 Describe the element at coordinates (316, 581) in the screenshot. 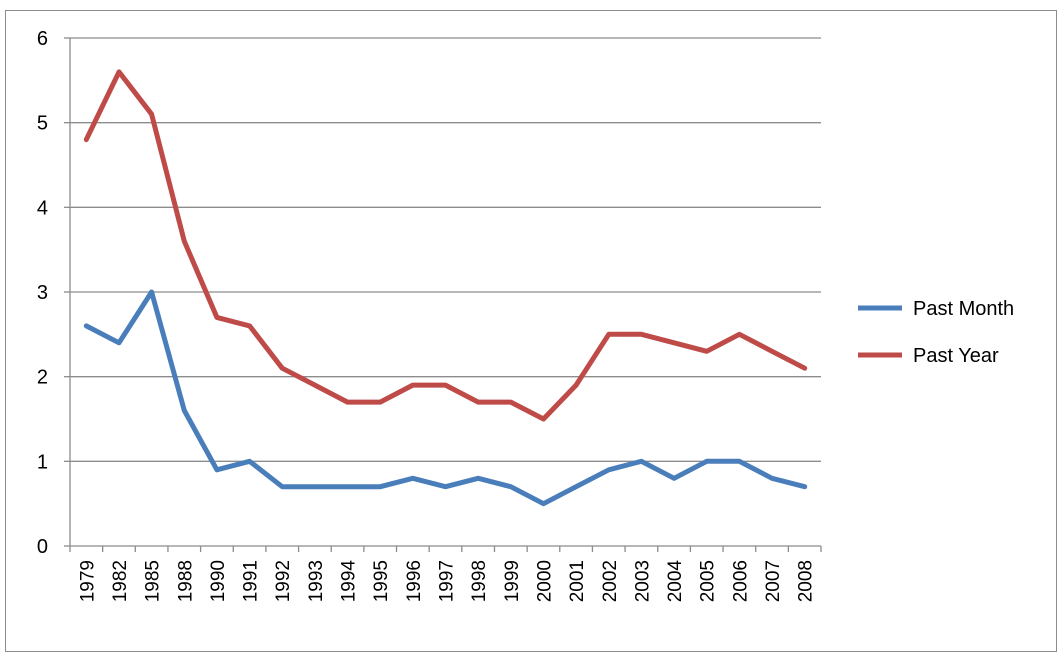

I see `x-tick-label: 1993` at that location.